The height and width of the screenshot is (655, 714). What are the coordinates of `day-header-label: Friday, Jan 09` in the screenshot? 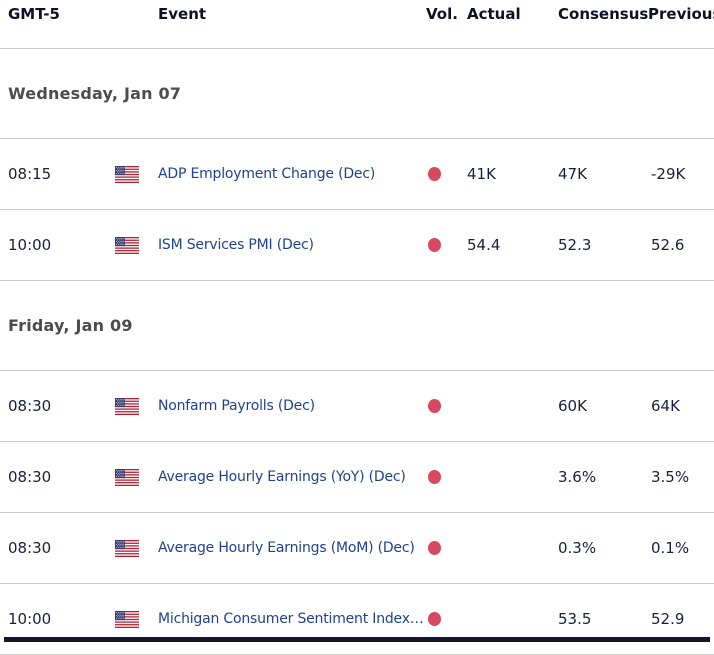 It's located at (70, 325).